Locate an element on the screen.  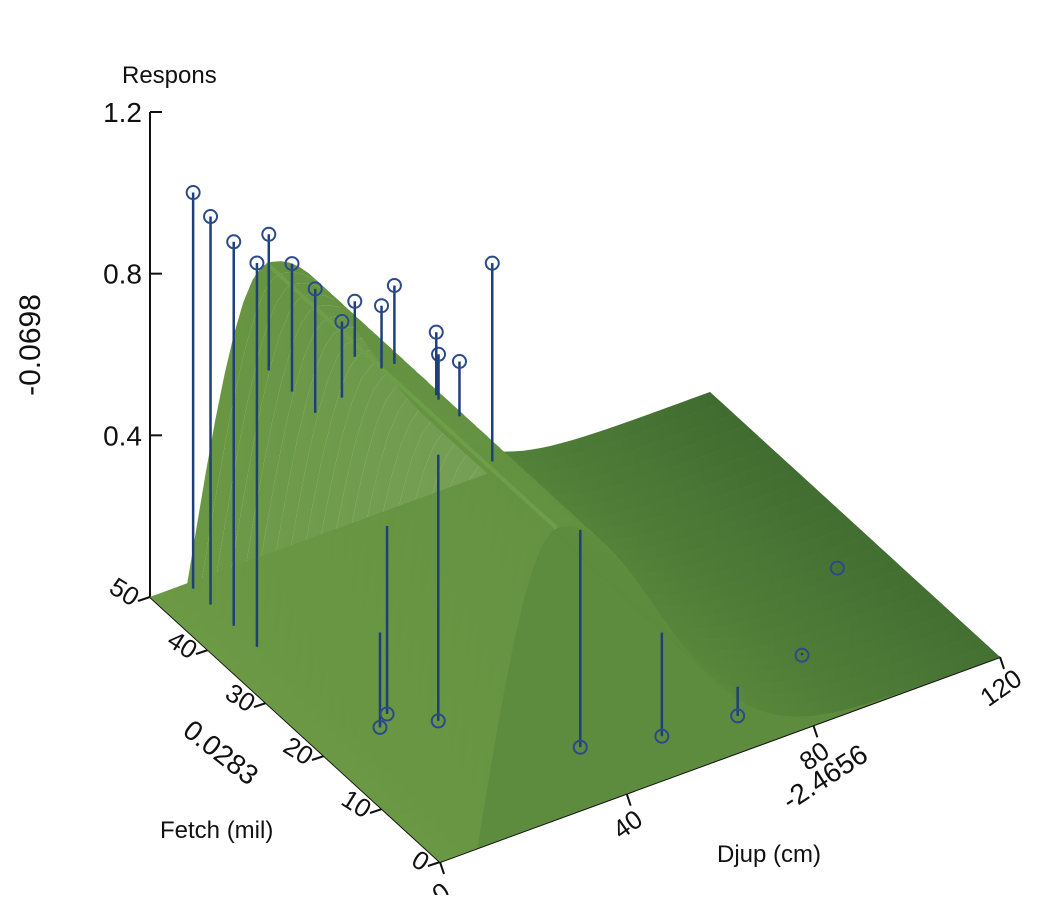
fetch-tick-label: 0 is located at coordinates (421, 860).